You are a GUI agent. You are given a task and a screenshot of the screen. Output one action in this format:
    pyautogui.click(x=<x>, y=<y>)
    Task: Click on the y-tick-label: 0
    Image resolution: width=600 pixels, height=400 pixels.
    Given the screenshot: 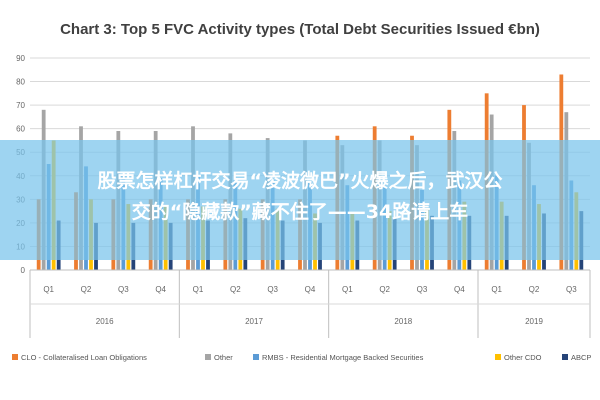 What is the action you would take?
    pyautogui.click(x=23, y=270)
    